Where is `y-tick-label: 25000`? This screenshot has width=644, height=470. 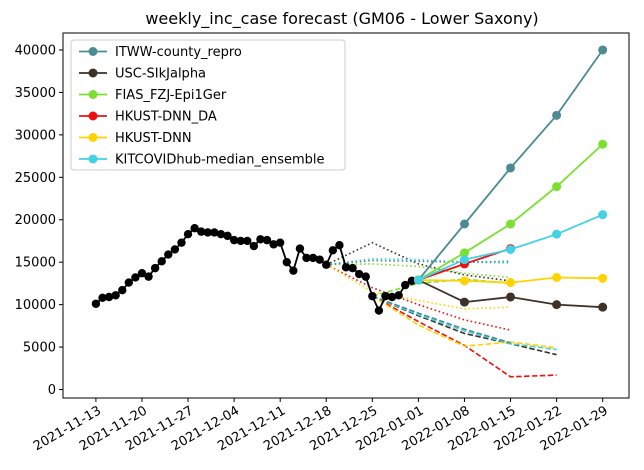 y-tick-label: 25000 is located at coordinates (35, 178).